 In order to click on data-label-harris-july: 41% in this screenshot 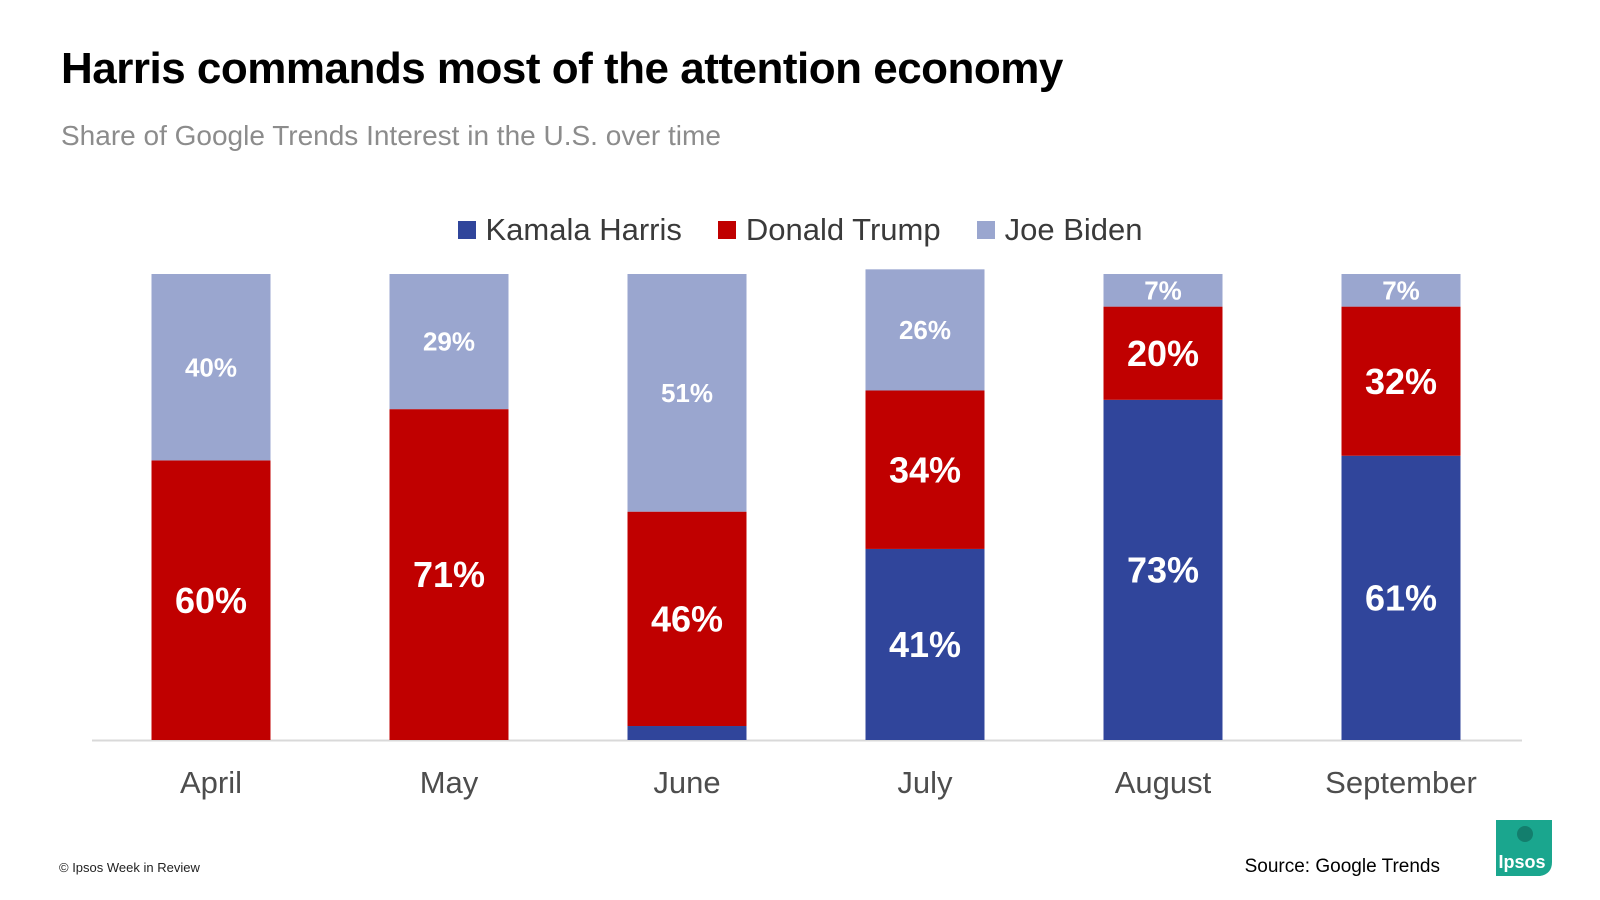, I will do `click(925, 644)`.